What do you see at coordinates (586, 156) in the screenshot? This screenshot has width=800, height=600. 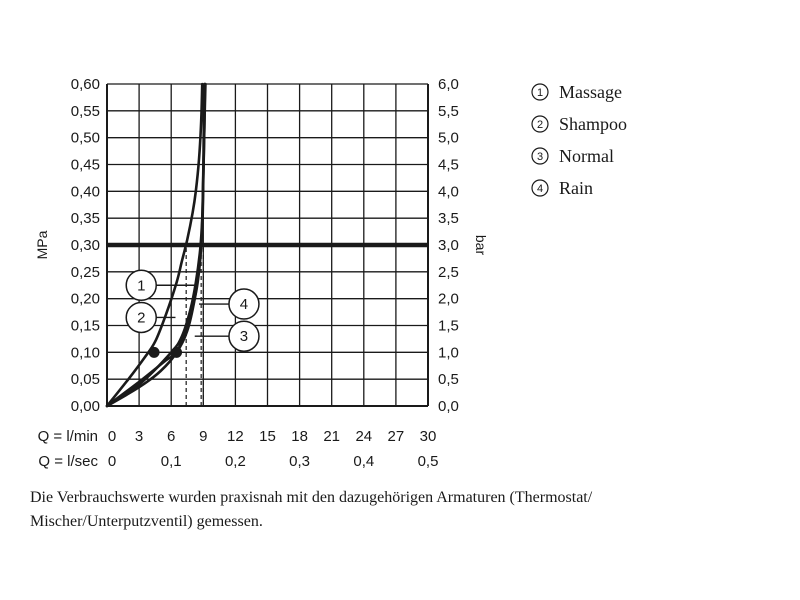 I see `legend-label: Normal` at bounding box center [586, 156].